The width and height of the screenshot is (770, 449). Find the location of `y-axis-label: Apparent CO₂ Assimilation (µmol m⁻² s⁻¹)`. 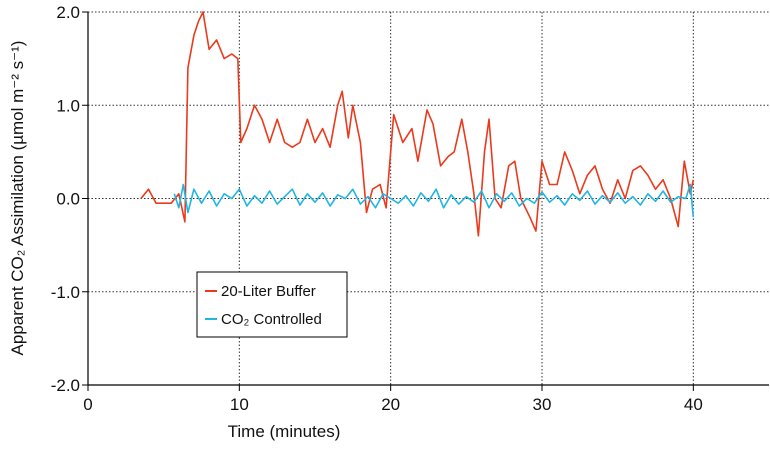

y-axis-label: Apparent CO₂ Assimilation (µmol m⁻² s⁻¹) is located at coordinates (17, 198).